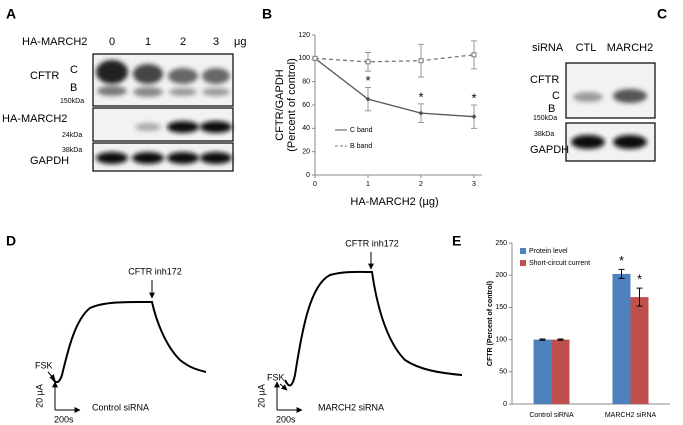 The image size is (683, 425). What do you see at coordinates (474, 184) in the screenshot?
I see `x-tick-label: 3` at bounding box center [474, 184].